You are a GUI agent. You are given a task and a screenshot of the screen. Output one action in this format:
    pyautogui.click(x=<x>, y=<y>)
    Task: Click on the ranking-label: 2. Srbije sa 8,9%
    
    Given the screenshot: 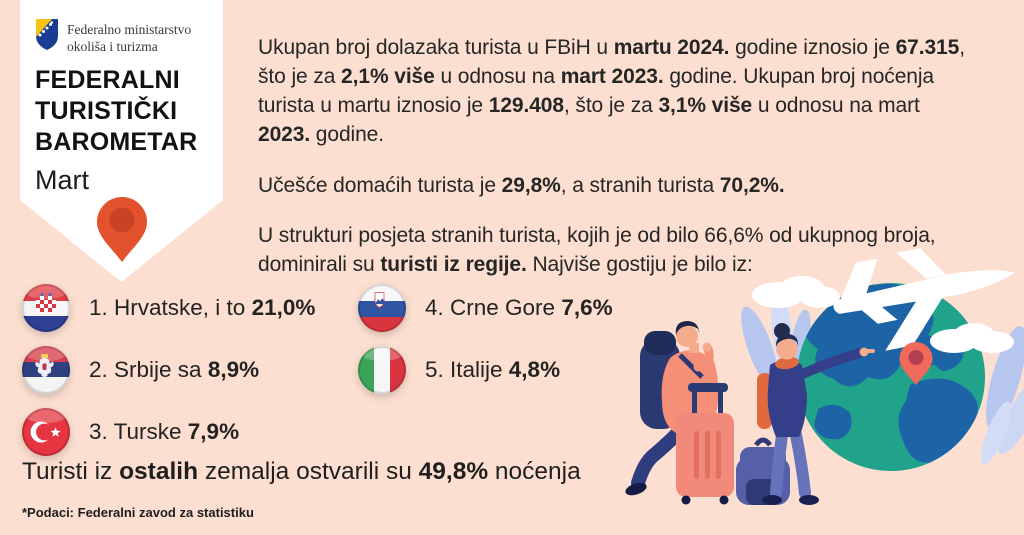 What is the action you would take?
    pyautogui.click(x=174, y=369)
    